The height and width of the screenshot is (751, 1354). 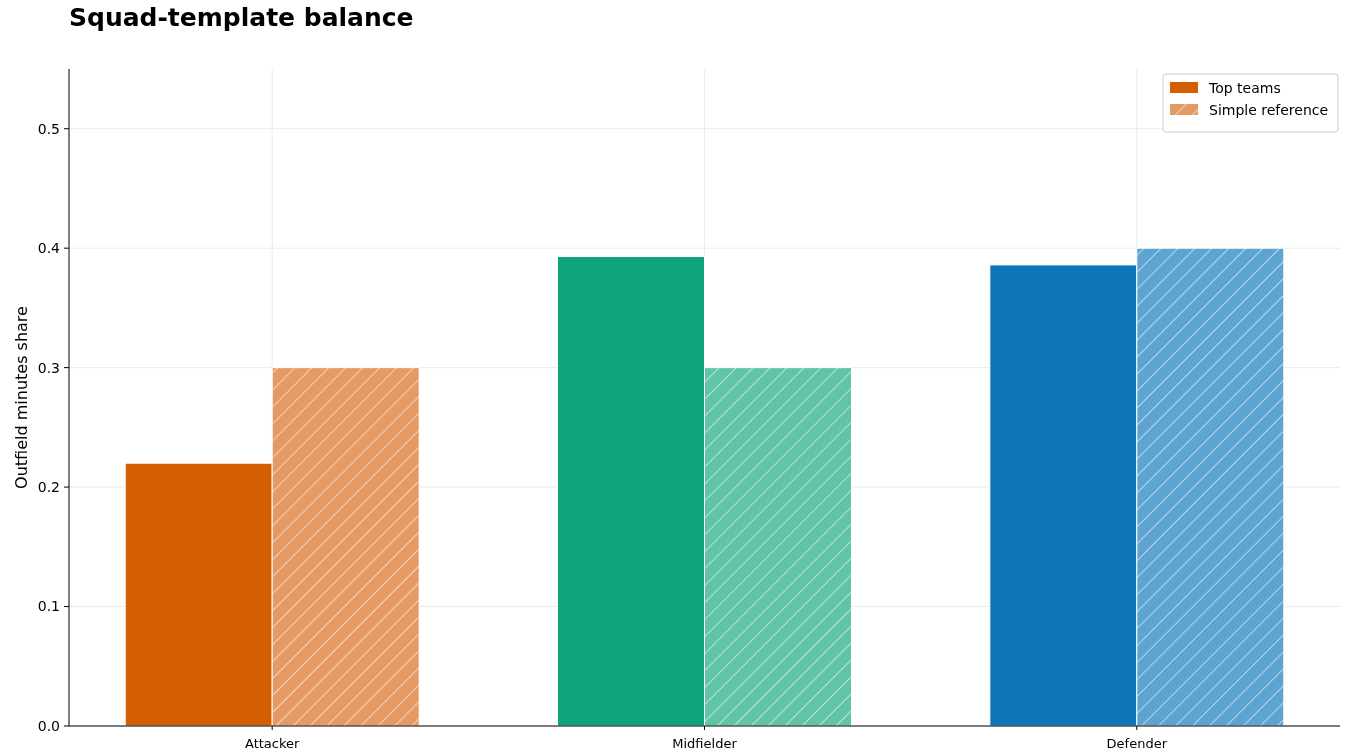 I want to click on y-tick-label: 0.2, so click(x=48, y=486).